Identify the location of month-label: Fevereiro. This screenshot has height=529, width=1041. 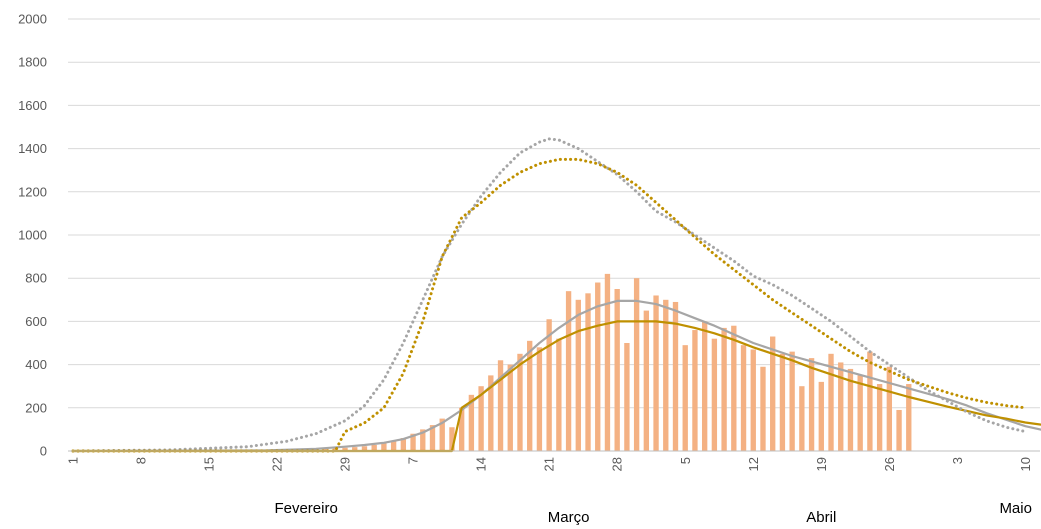
(305, 508).